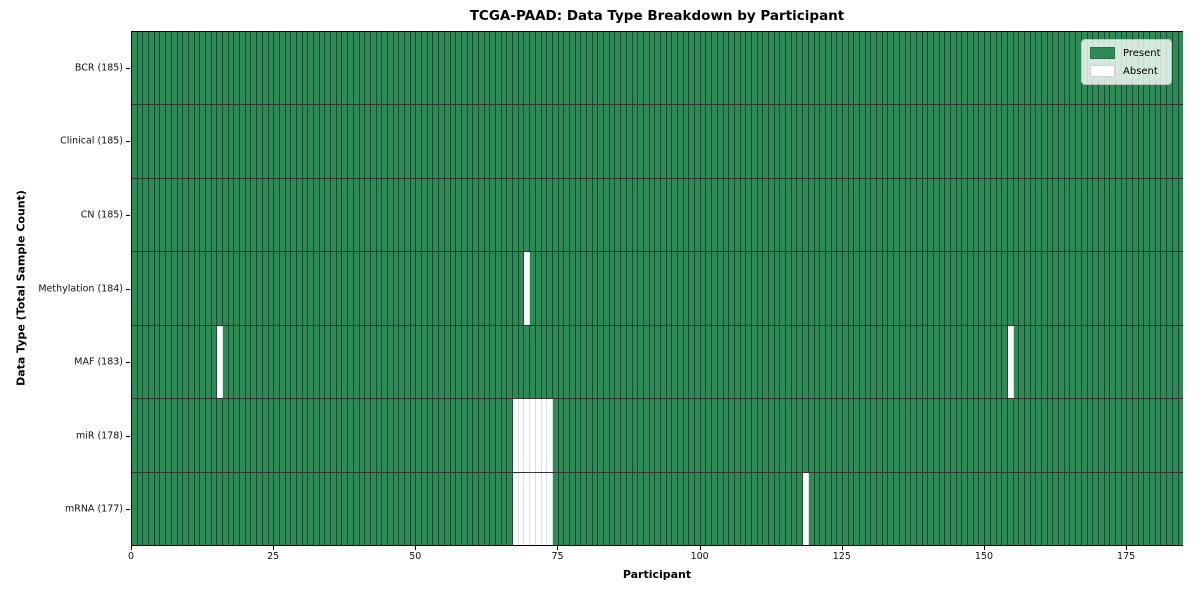 Image resolution: width=1200 pixels, height=600 pixels. What do you see at coordinates (21, 288) in the screenshot?
I see `y-axis-label: Data Type (Total Sample Count)` at bounding box center [21, 288].